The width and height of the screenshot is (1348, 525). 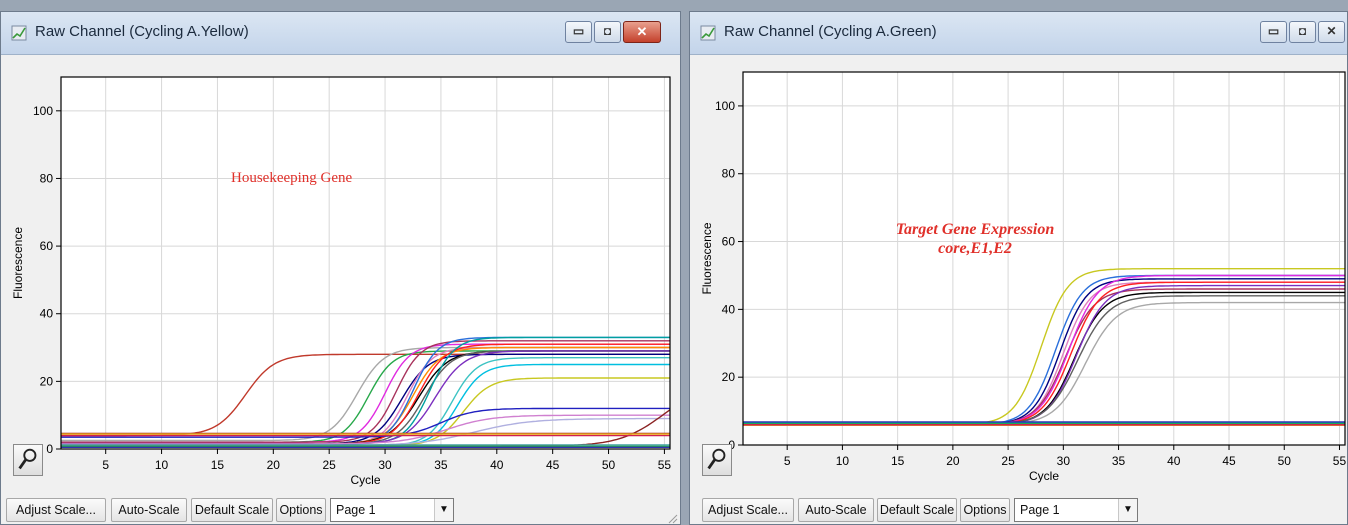 What do you see at coordinates (830, 31) in the screenshot?
I see `right-window-title: Raw Channel (Cycling A.Green)` at bounding box center [830, 31].